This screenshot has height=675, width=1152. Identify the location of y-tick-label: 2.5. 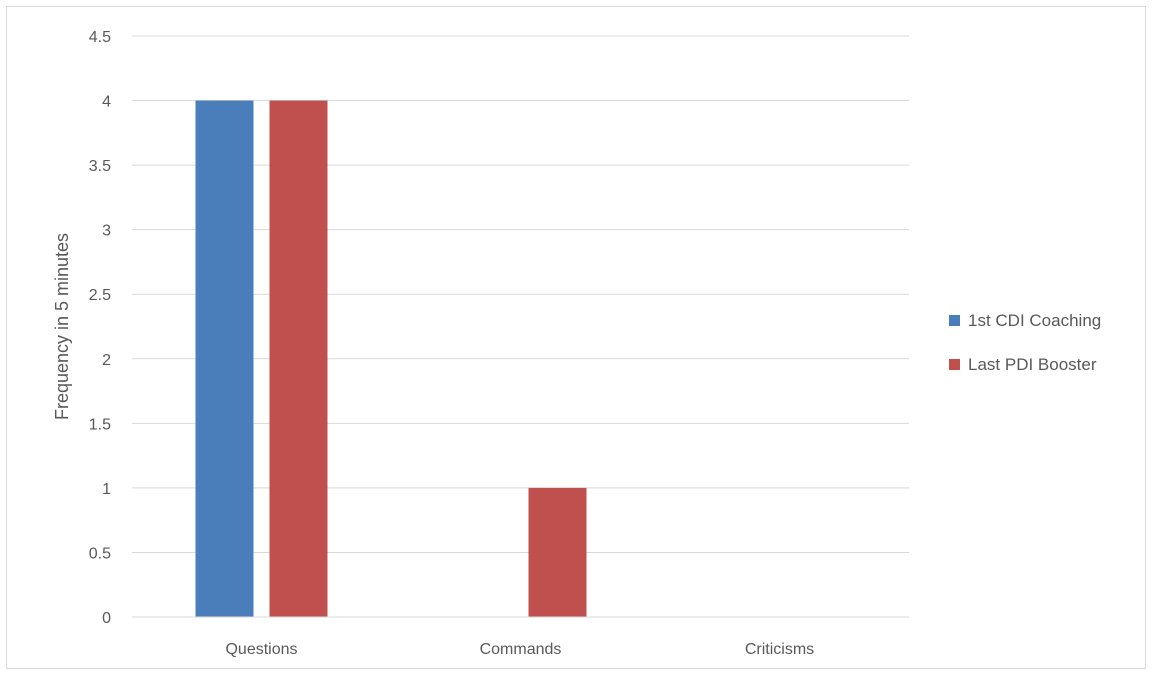
(100, 295).